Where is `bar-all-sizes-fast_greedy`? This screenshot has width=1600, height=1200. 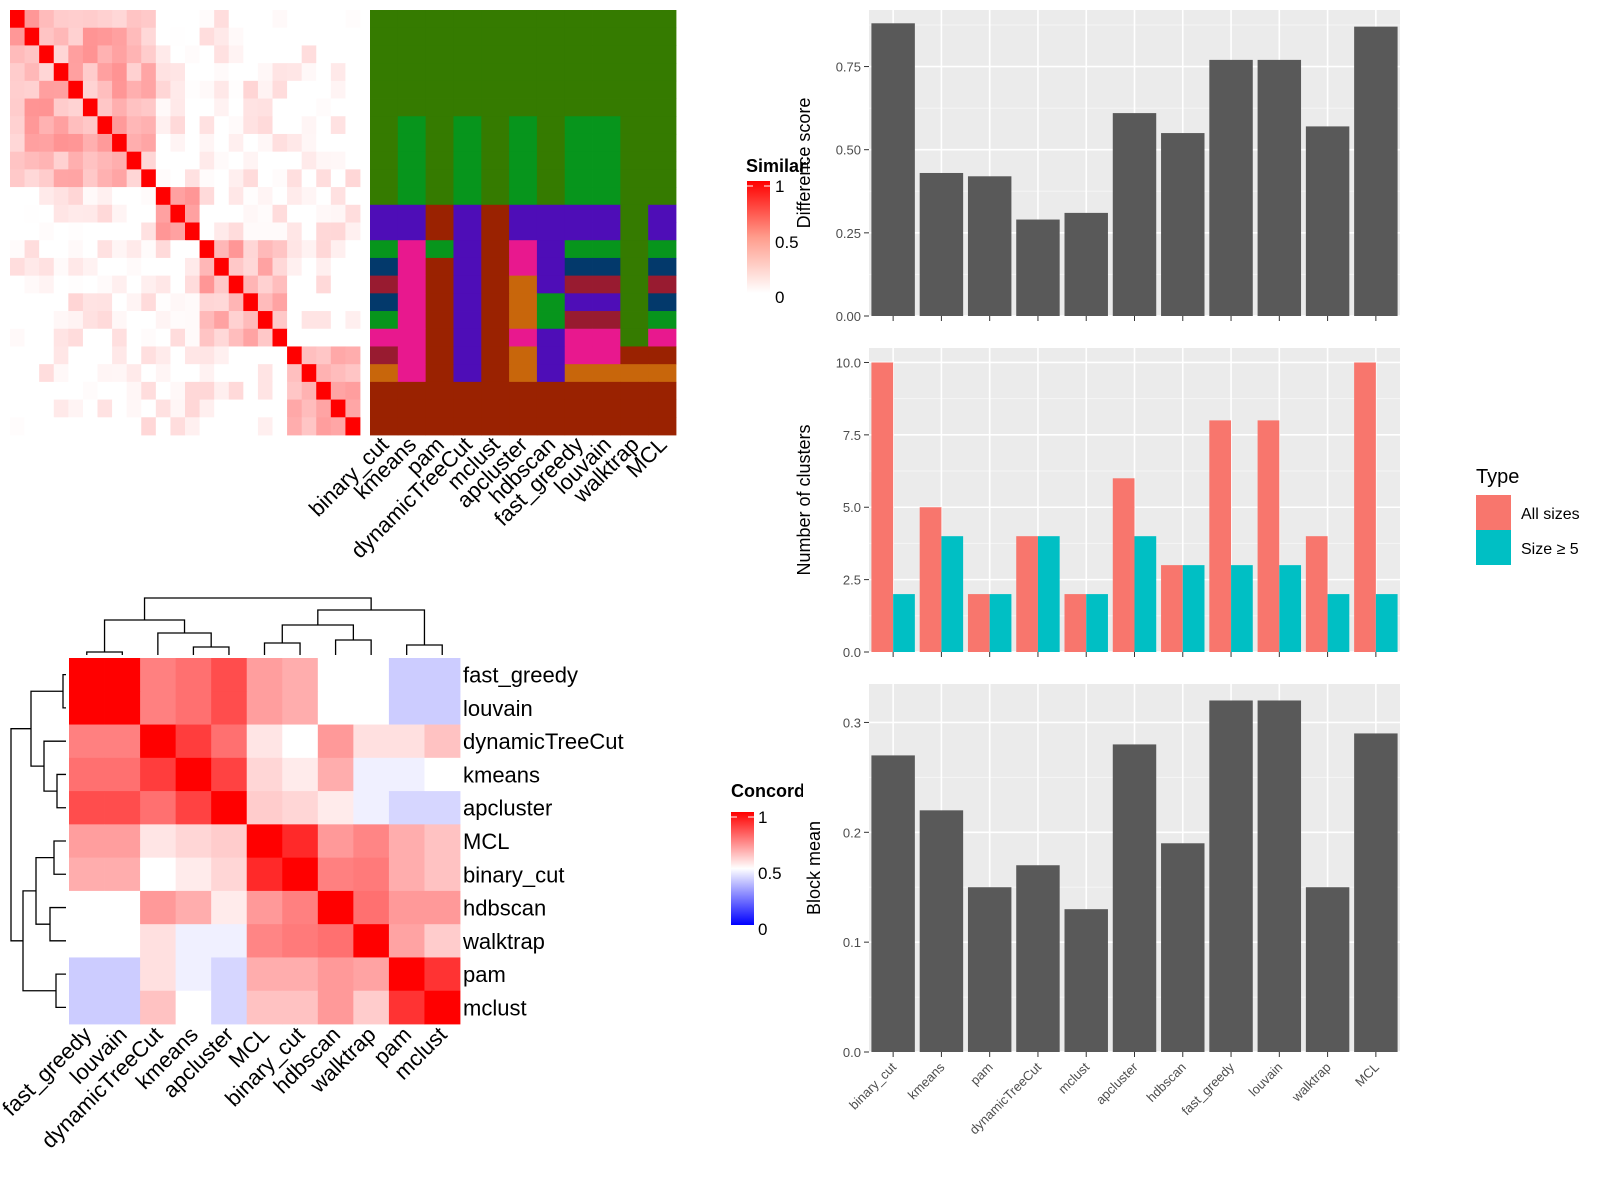
bar-all-sizes-fast_greedy is located at coordinates (1220, 536).